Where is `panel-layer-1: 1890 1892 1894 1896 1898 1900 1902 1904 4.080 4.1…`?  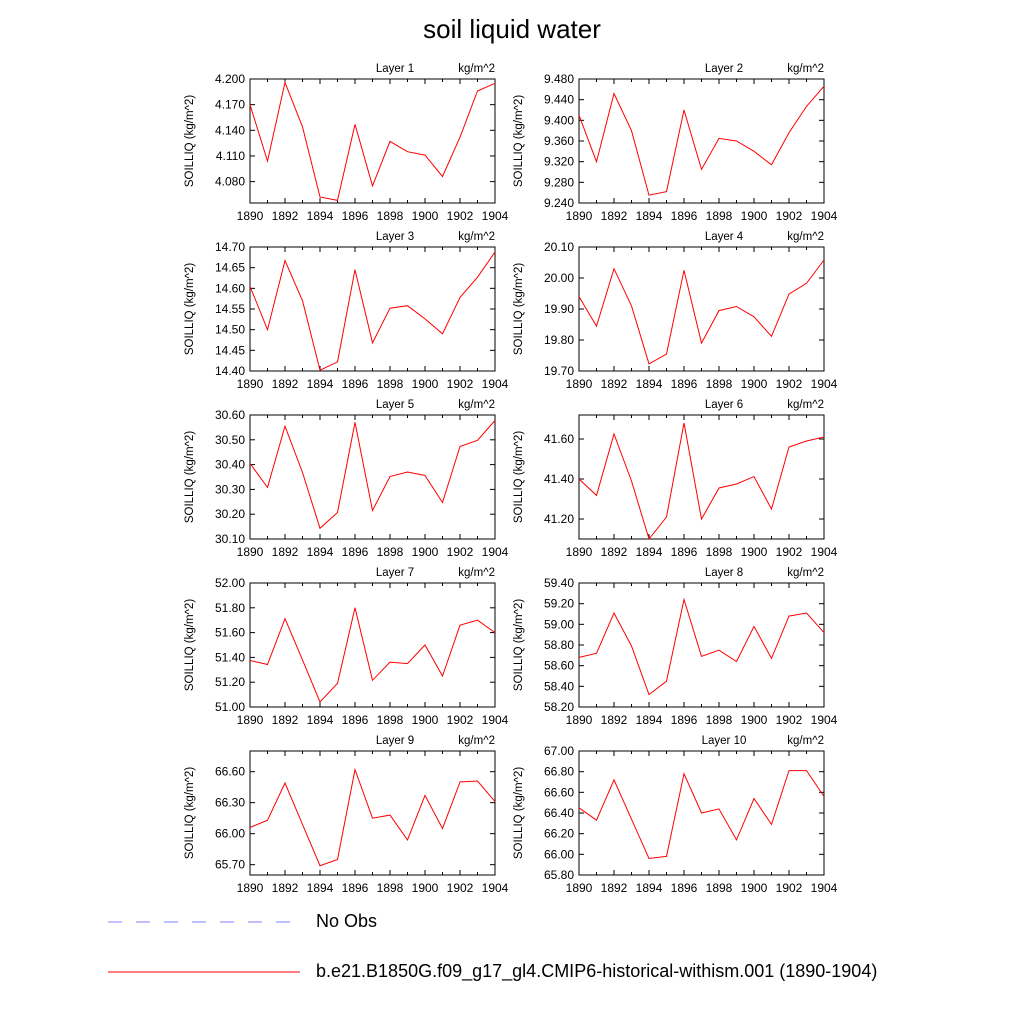 panel-layer-1: 1890 1892 1894 1896 1898 1900 1902 1904 4.080 4.1… is located at coordinates (346, 143).